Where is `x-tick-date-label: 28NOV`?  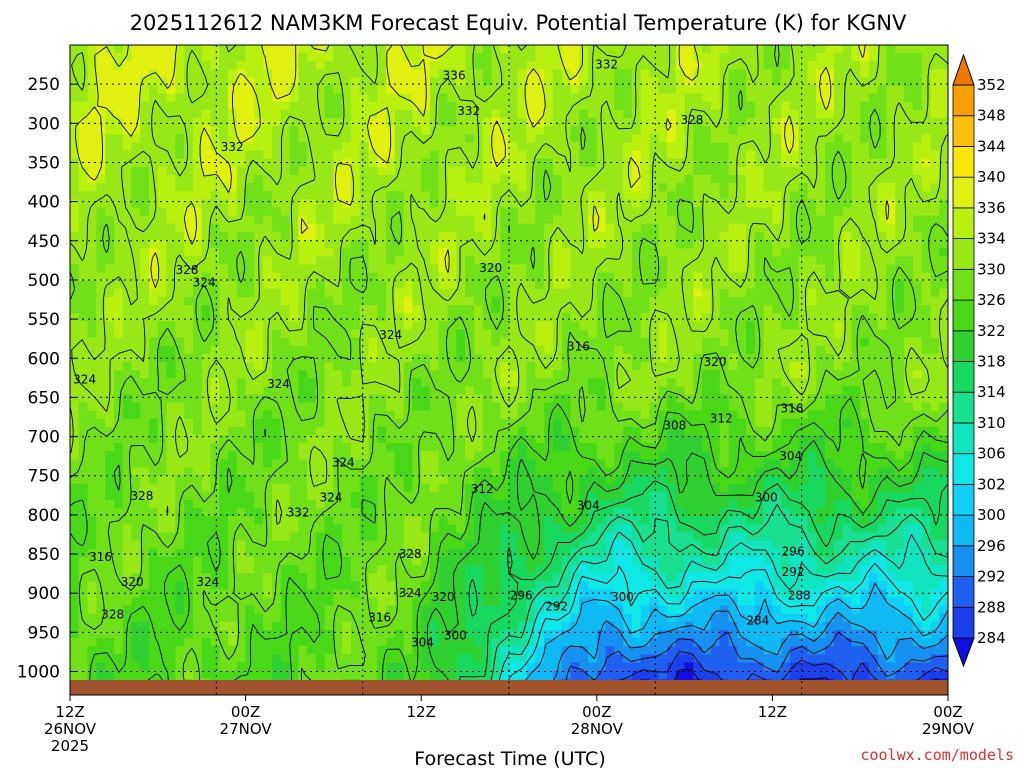 x-tick-date-label: 28NOV is located at coordinates (597, 729).